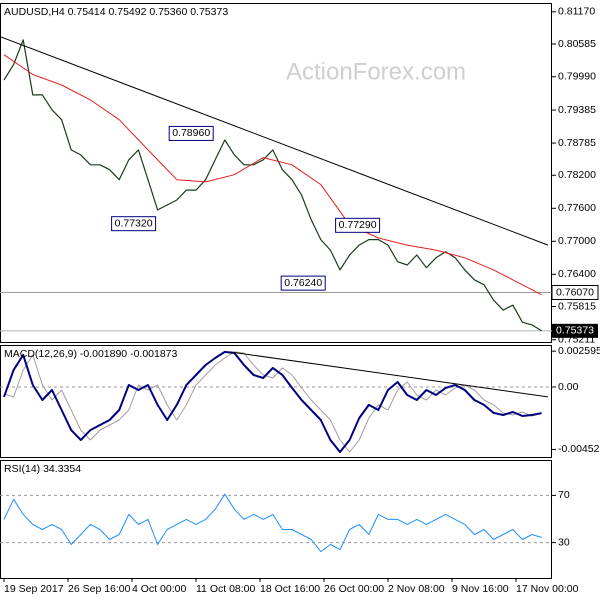  I want to click on y-tick-label: 0.78785, so click(577, 143).